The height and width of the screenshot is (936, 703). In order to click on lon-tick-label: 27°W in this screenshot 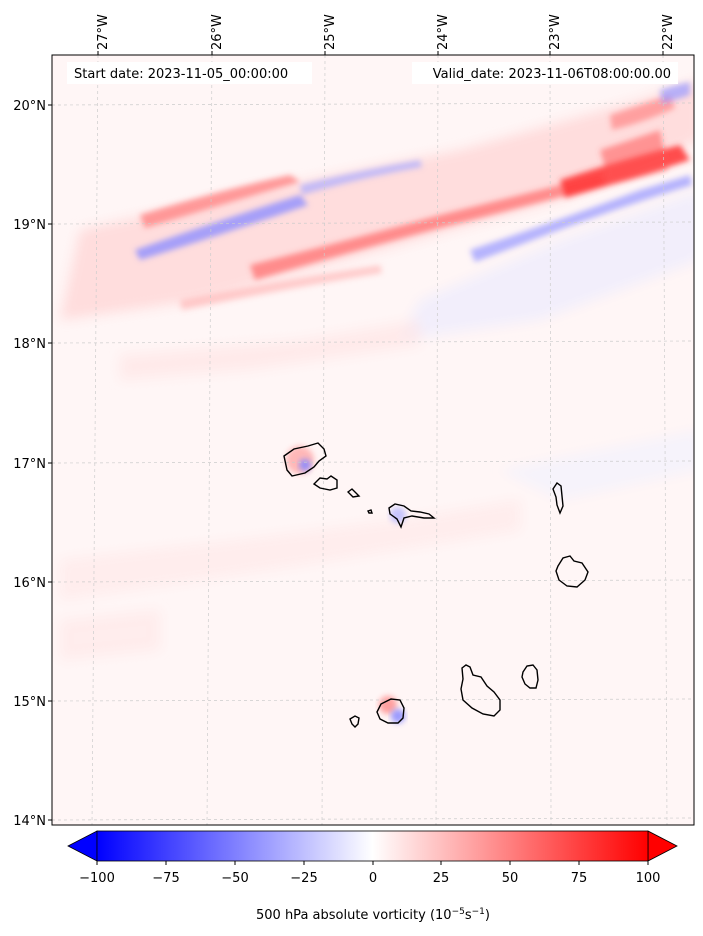, I will do `click(103, 32)`.